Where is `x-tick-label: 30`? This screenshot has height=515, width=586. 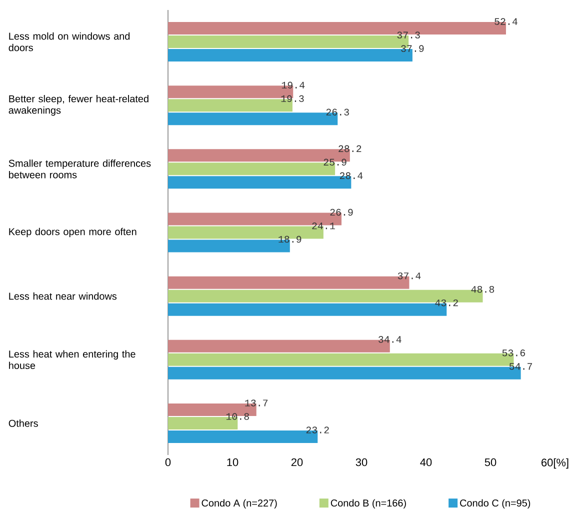
x-tick-label: 30 is located at coordinates (362, 462).